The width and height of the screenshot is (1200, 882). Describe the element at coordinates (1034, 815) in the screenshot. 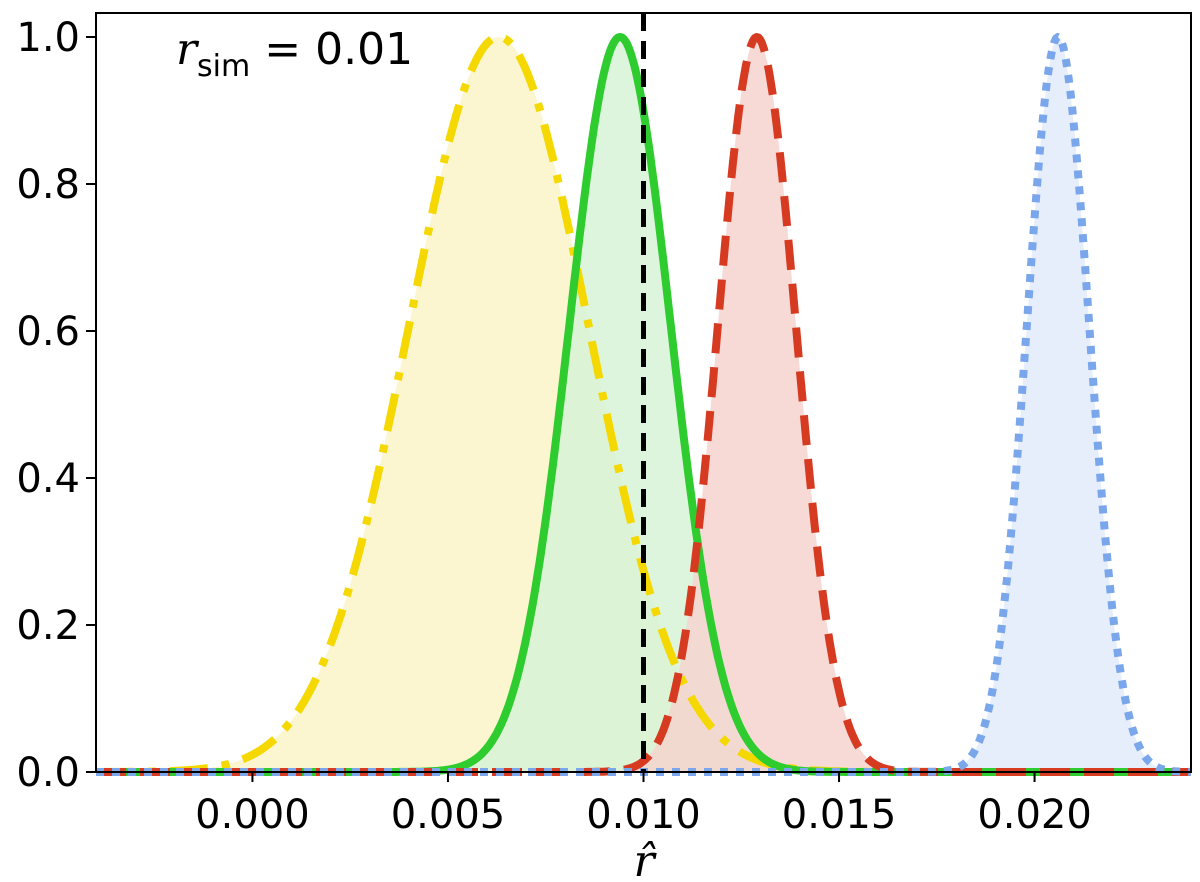

I see `x-tick-label: 0.020` at that location.